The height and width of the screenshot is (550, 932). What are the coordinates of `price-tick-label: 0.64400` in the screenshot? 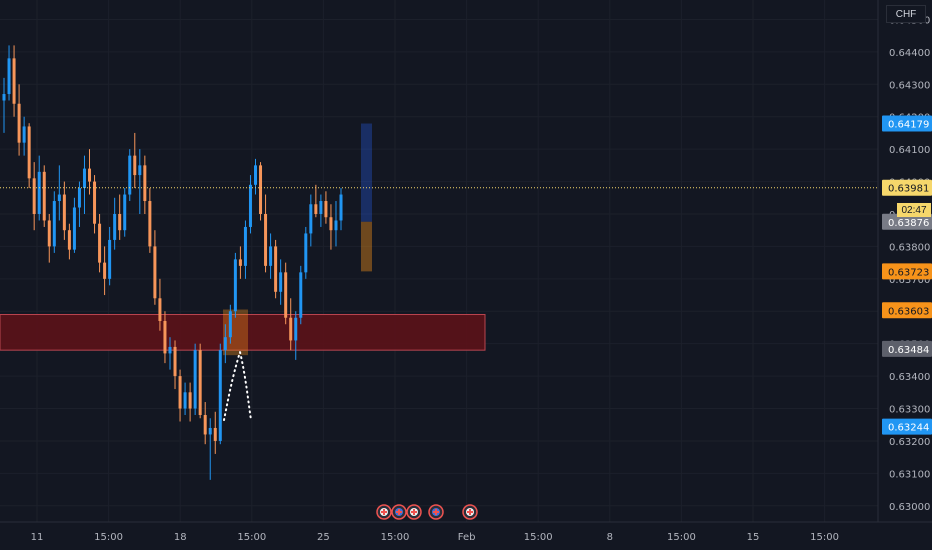 It's located at (909, 53).